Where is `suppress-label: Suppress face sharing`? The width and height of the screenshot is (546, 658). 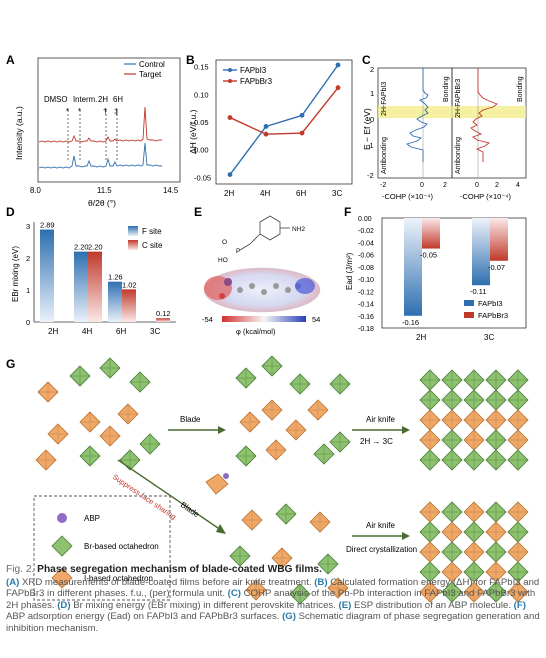 suppress-label: Suppress face sharing is located at coordinates (144, 496).